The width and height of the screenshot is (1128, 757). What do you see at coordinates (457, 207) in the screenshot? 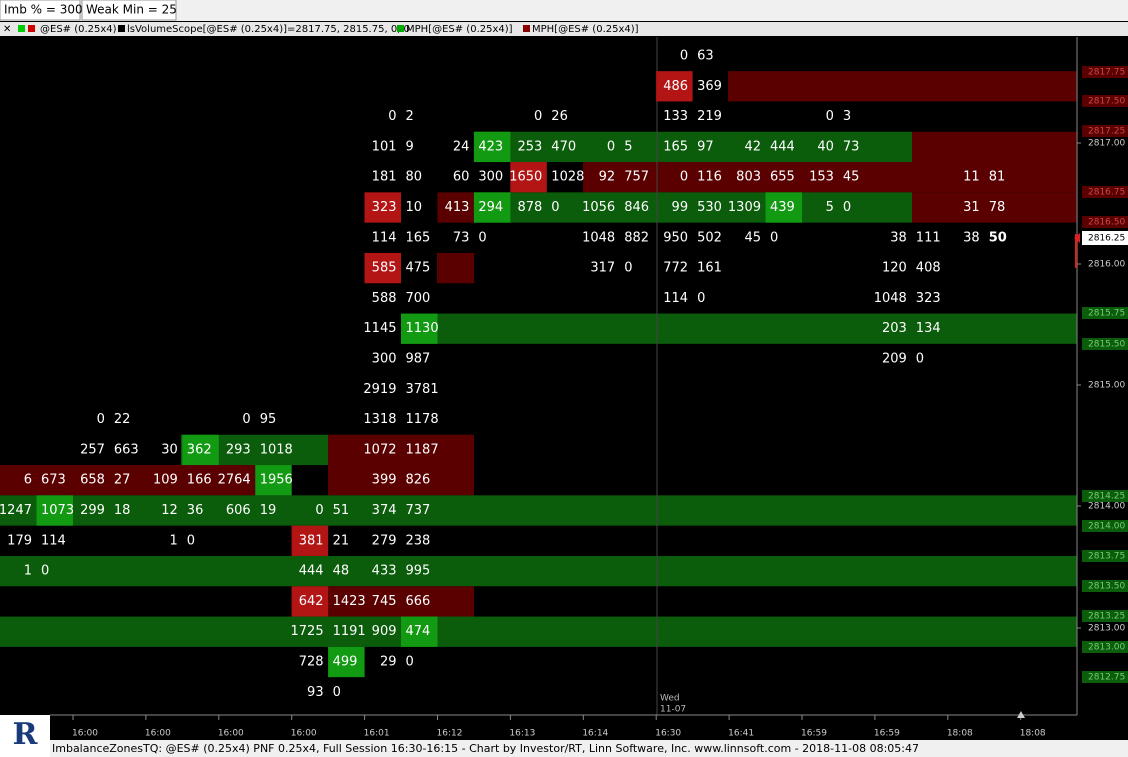
I see `bid-volume: 413` at bounding box center [457, 207].